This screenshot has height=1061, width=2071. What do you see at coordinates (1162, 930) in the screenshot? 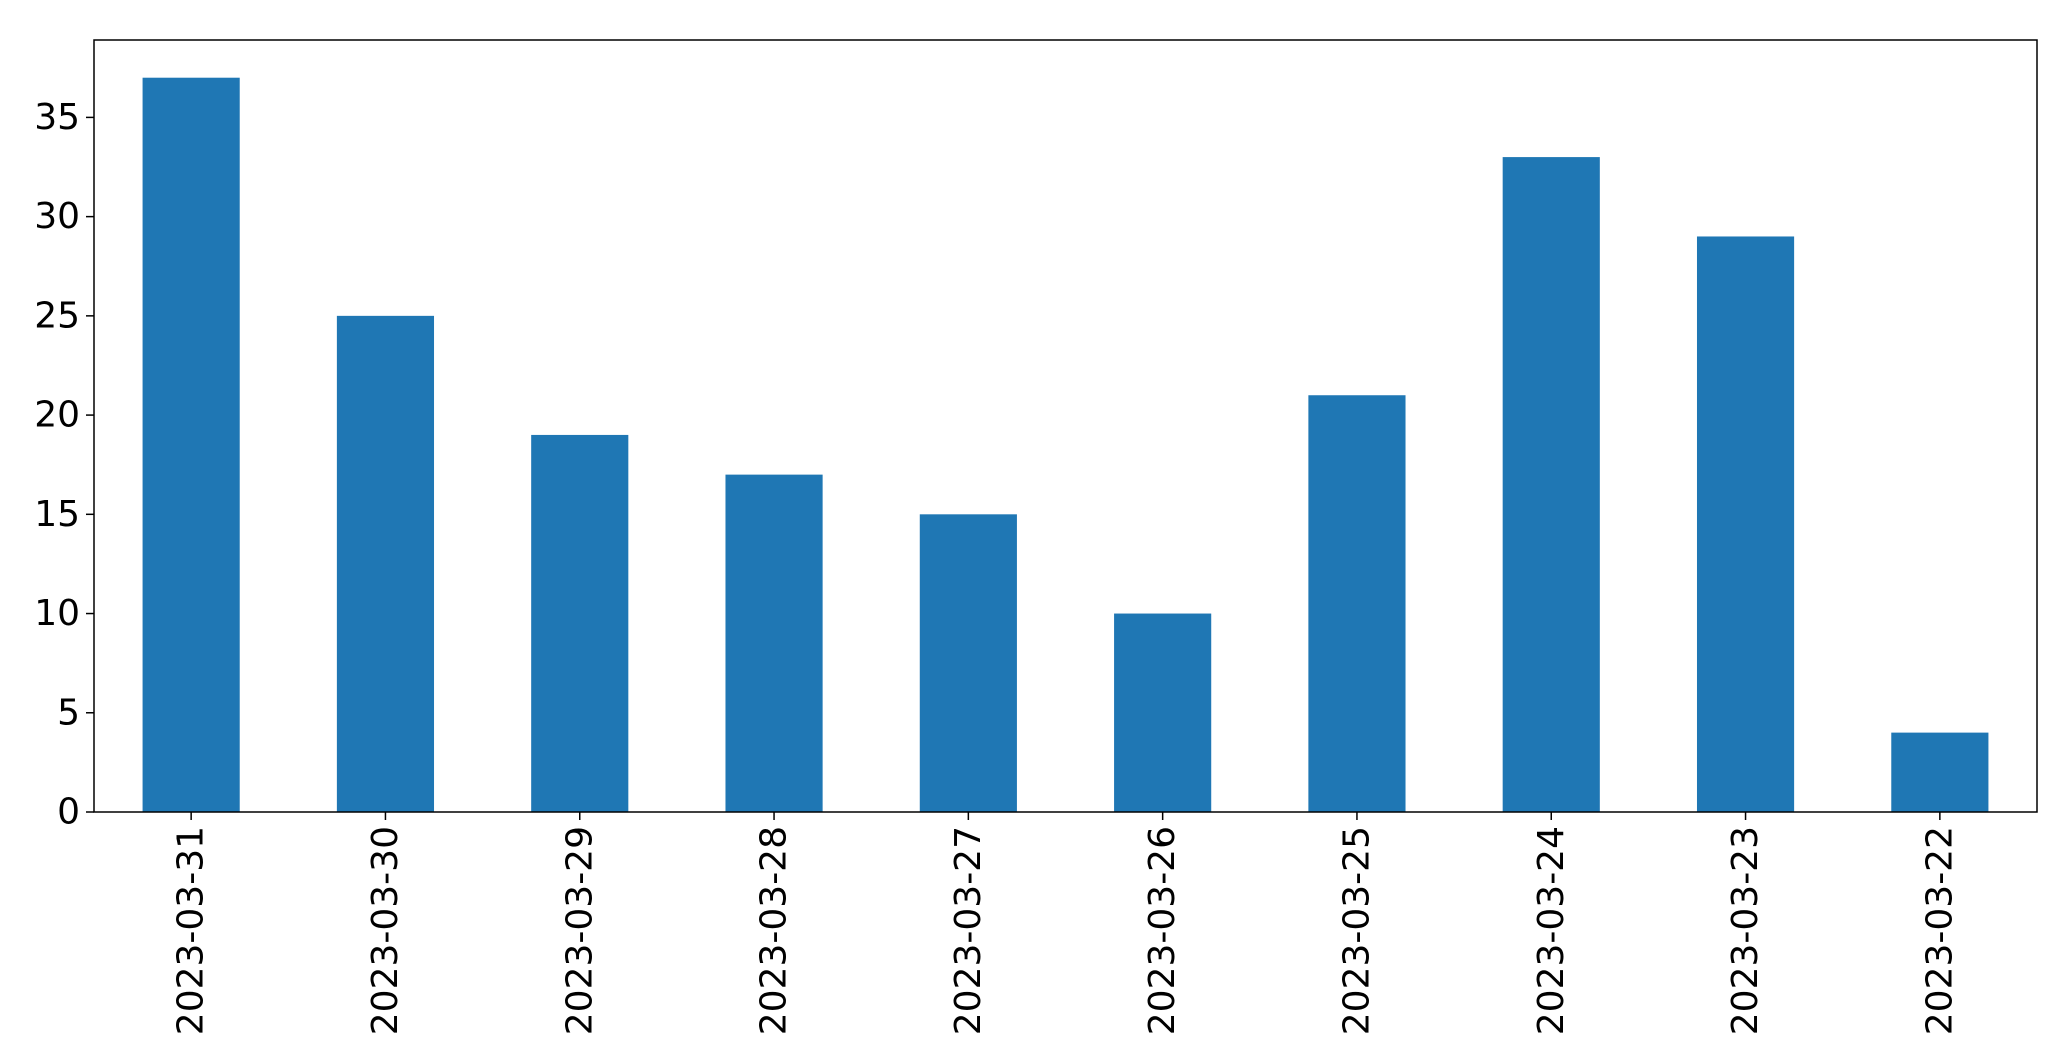
I see `x-tick-label-2023-03-26: 2023-03-26` at bounding box center [1162, 930].